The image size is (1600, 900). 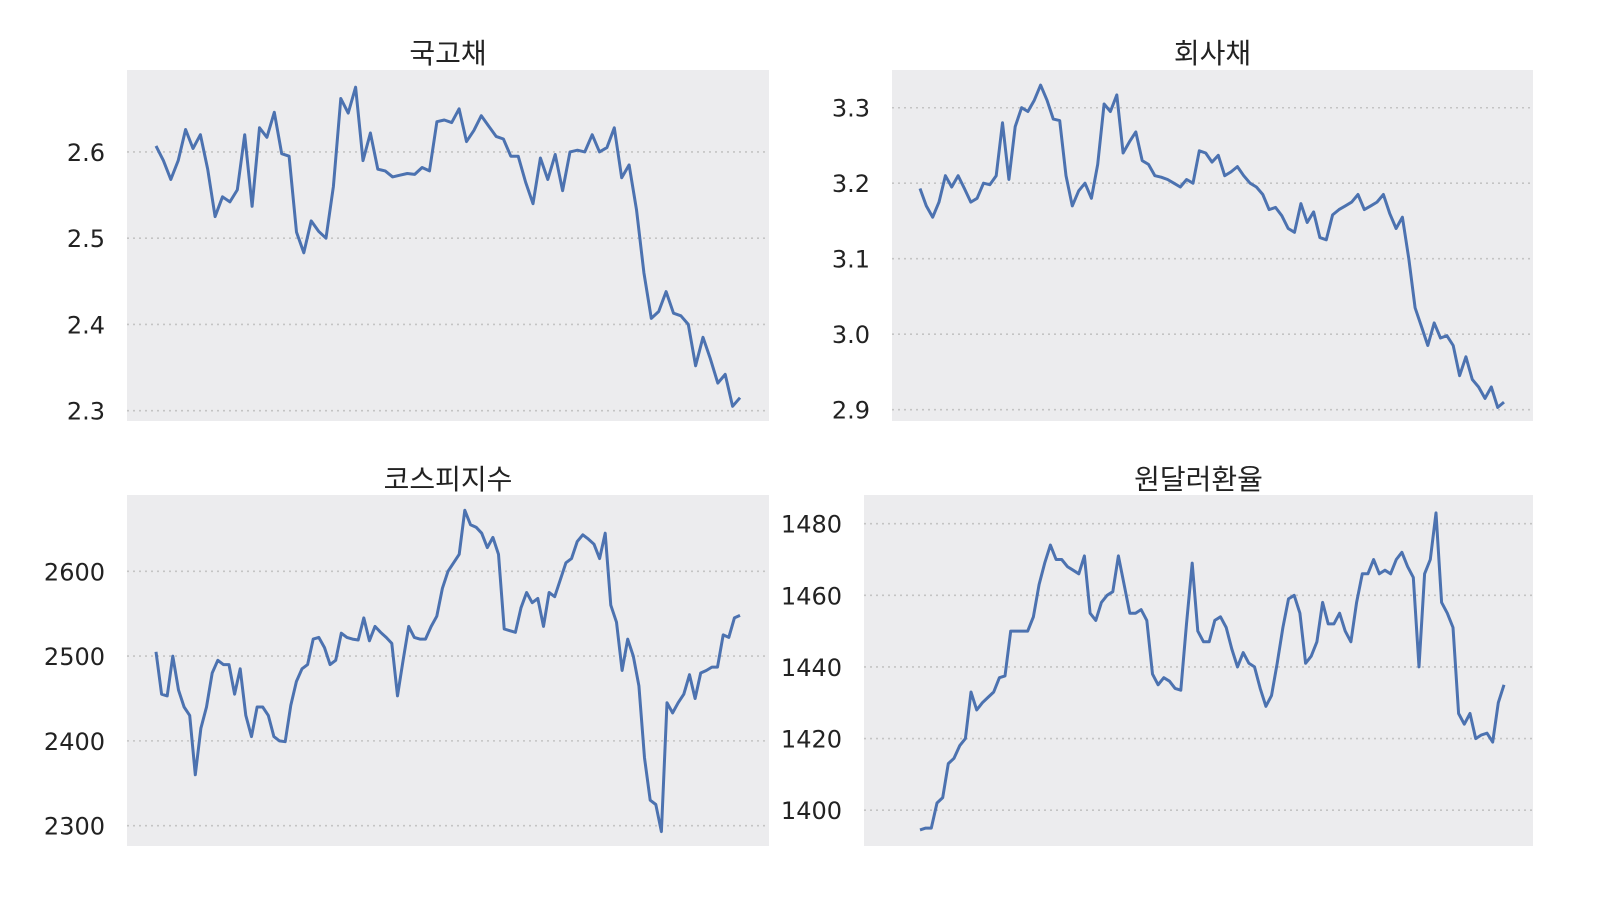 What do you see at coordinates (86, 412) in the screenshot?
I see `y-tick-label: 2.3` at bounding box center [86, 412].